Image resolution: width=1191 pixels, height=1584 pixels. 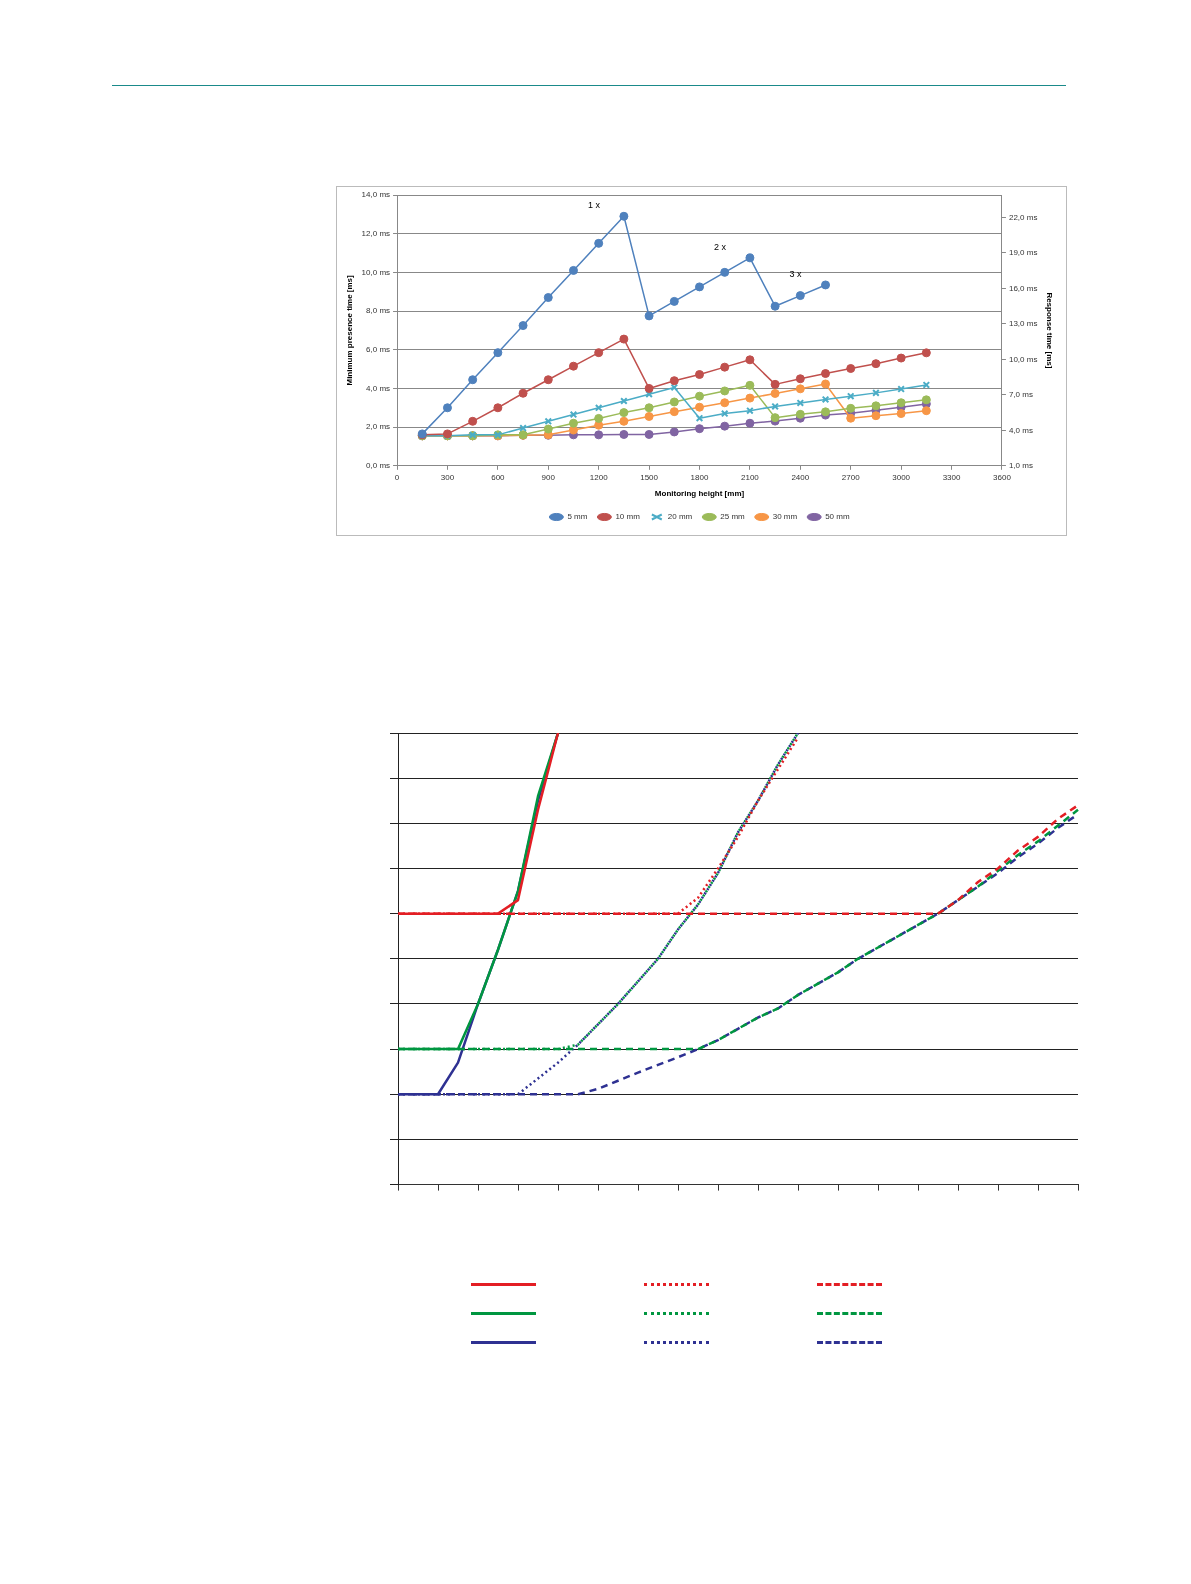 I want to click on annotation: 1 x, so click(x=594, y=205).